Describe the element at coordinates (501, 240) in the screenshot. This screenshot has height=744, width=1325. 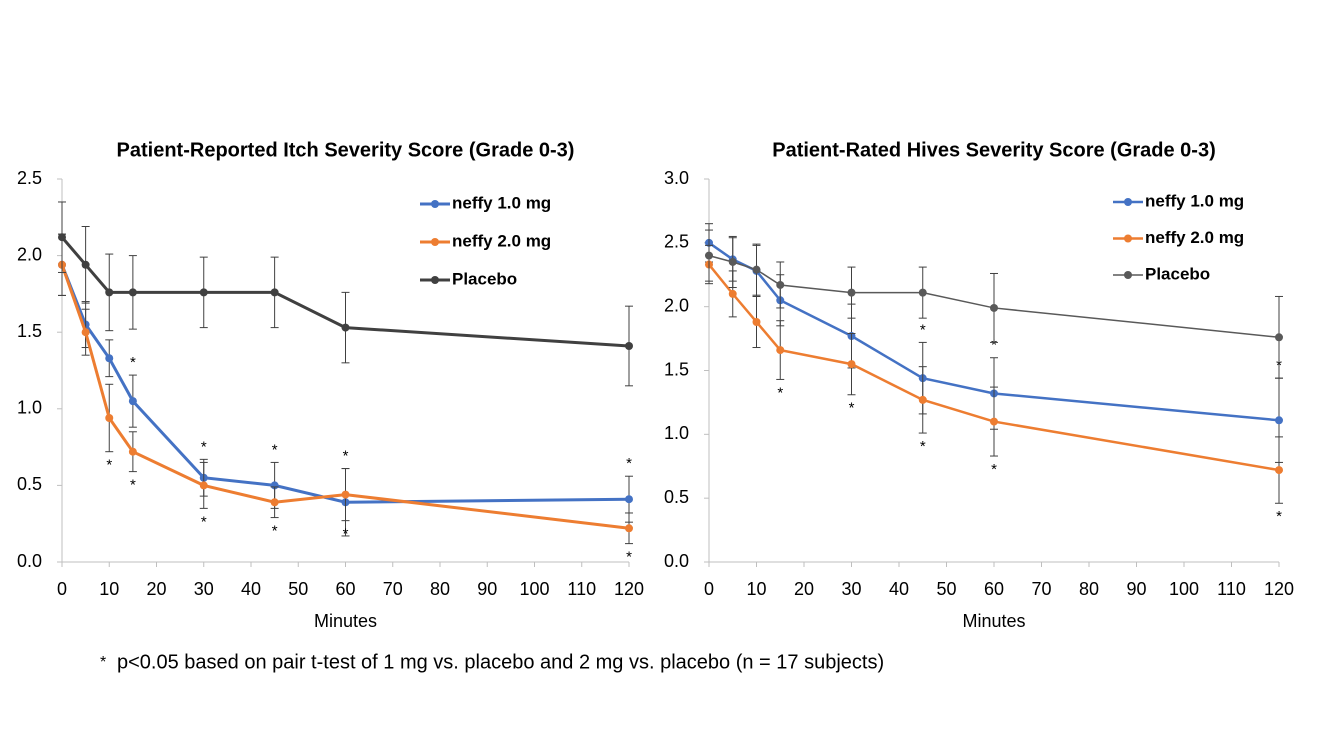
I see `legend-label: neffy 2.0 mg` at that location.